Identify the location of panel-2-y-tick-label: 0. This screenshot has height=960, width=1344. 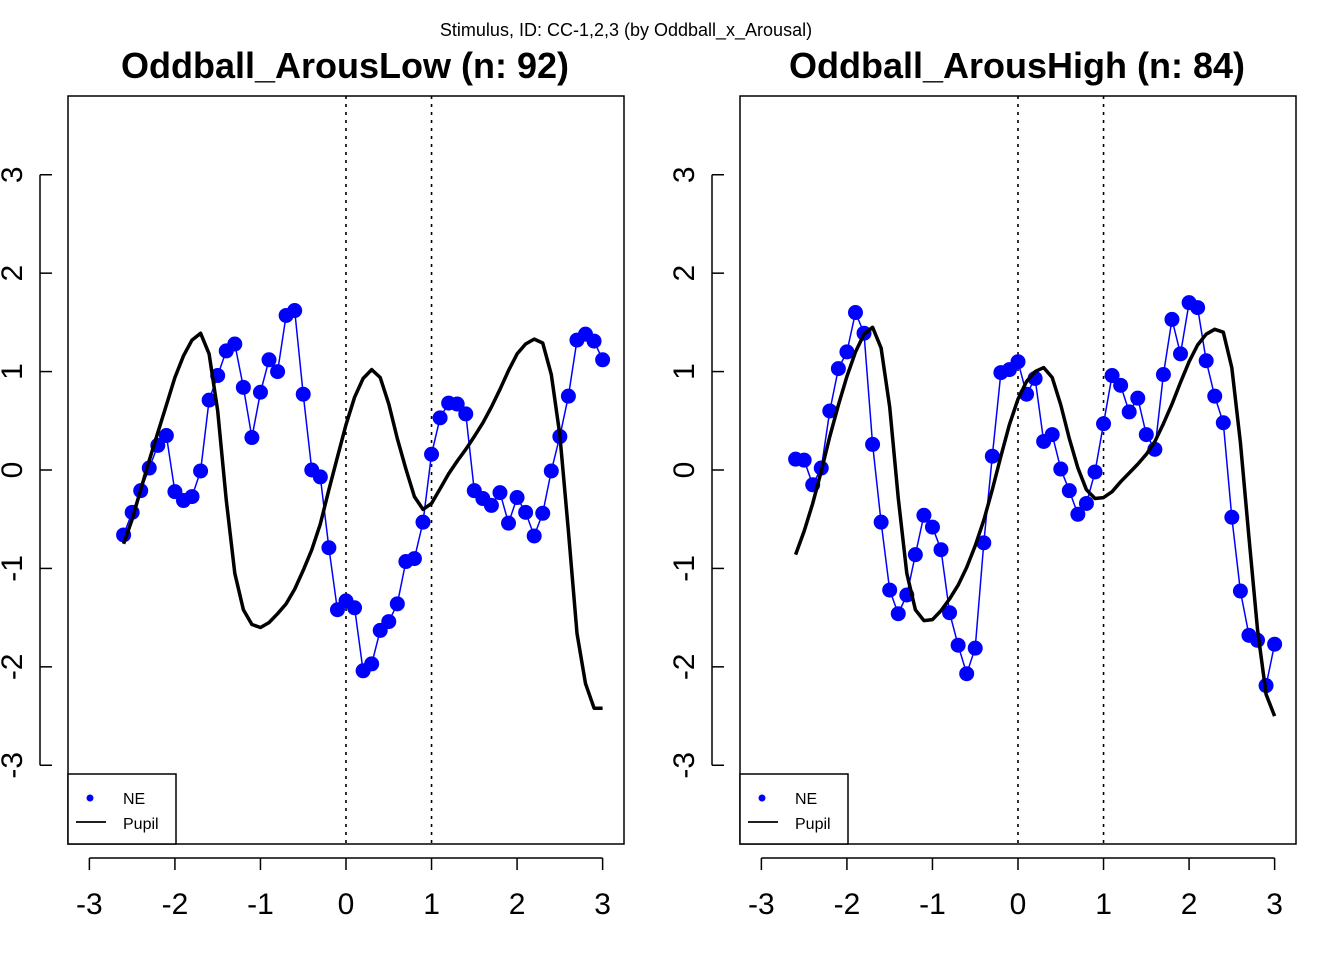
(684, 470).